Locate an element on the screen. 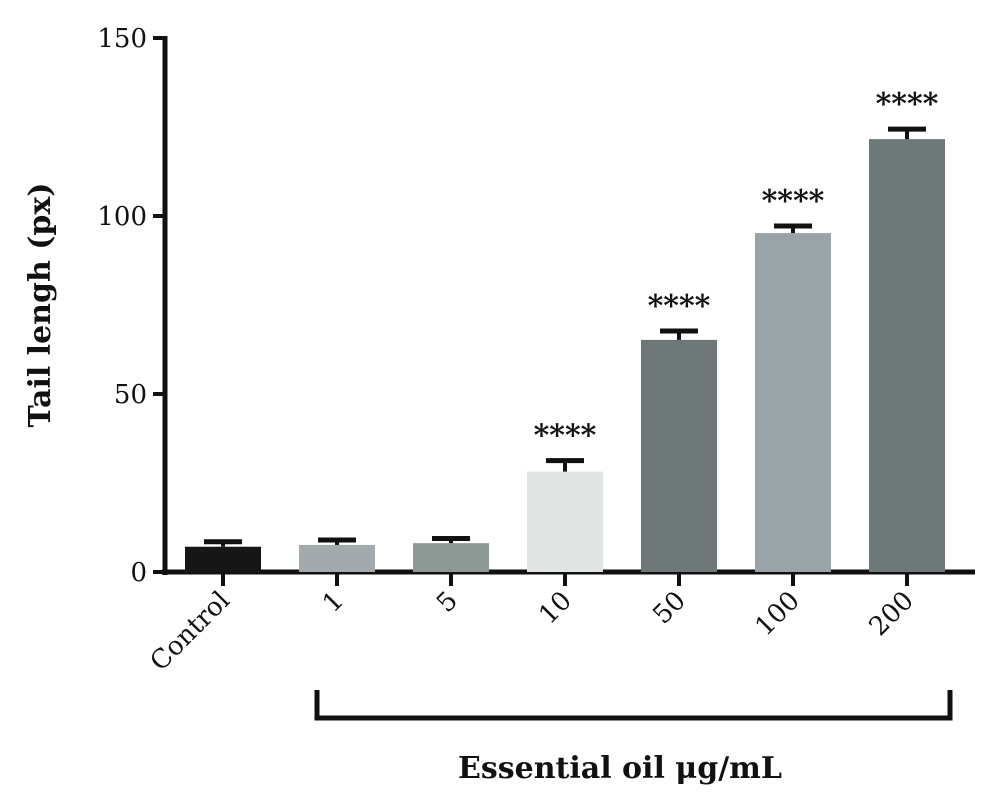 The height and width of the screenshot is (806, 1000). y-axis-label: Tail lengh (px) is located at coordinates (40, 305).